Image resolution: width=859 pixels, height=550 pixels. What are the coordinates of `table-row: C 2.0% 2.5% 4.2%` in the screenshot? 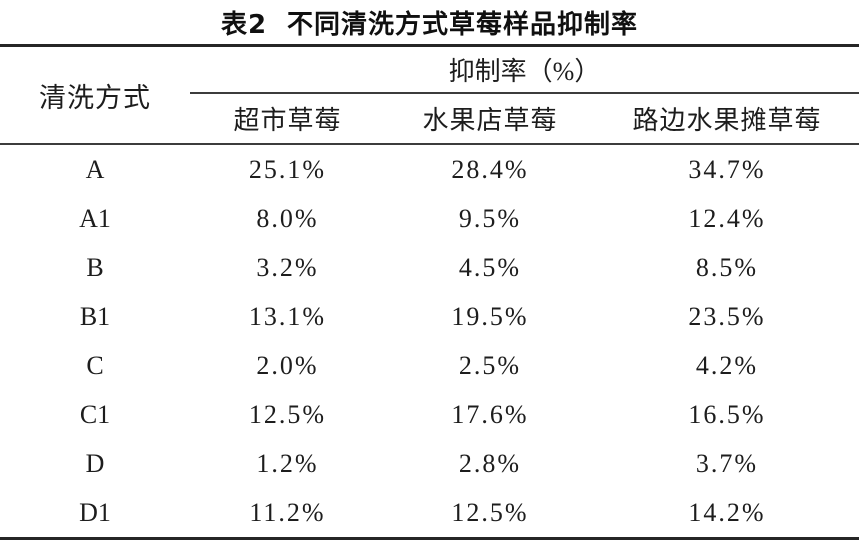 It's located at (429, 365).